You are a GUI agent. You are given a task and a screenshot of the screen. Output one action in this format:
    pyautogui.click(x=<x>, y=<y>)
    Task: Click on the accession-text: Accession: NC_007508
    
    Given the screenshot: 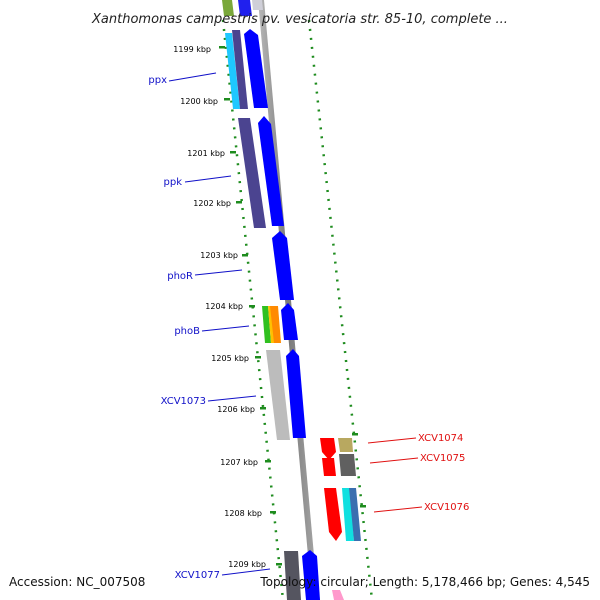 What is the action you would take?
    pyautogui.click(x=77, y=582)
    